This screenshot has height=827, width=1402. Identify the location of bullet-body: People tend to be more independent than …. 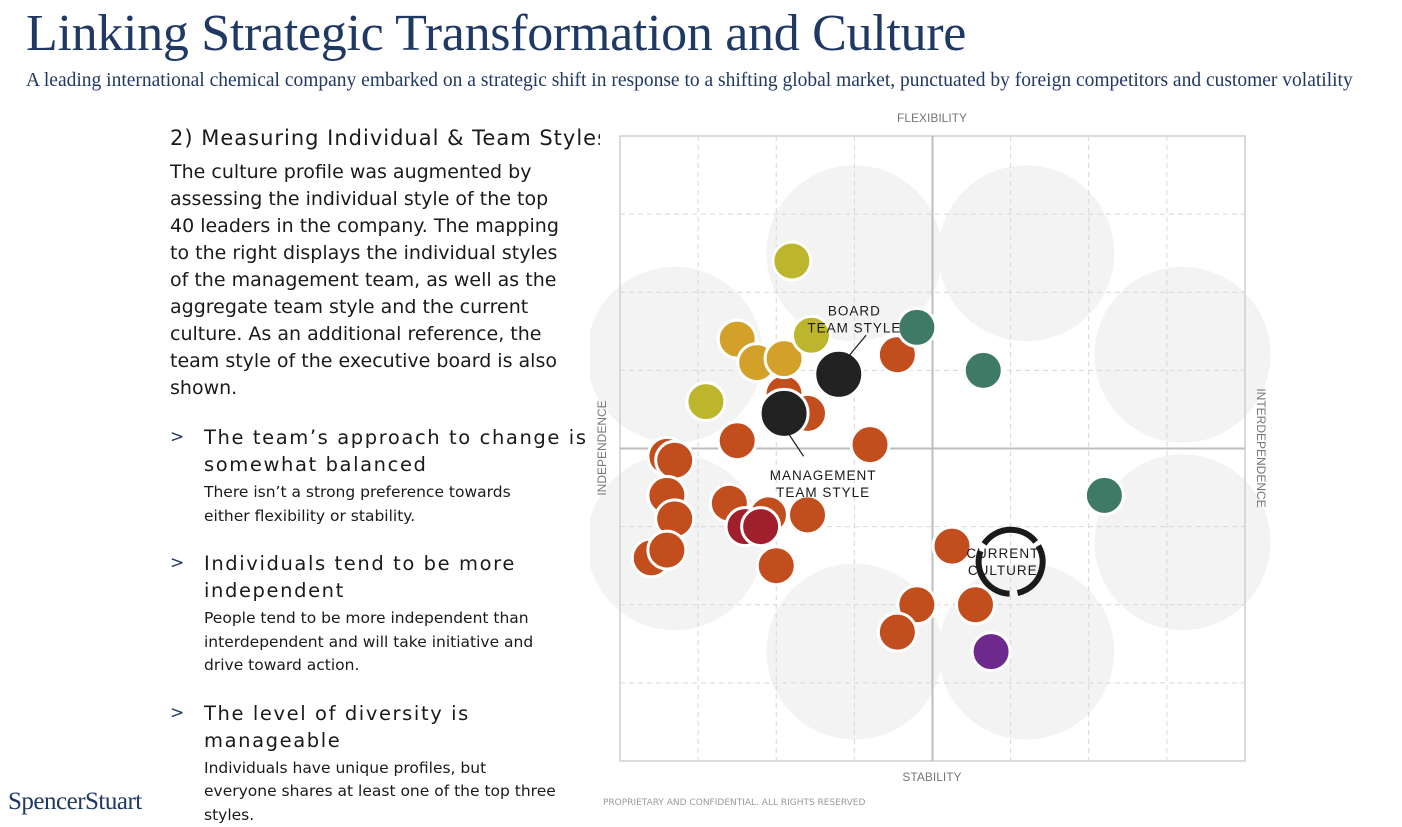
(402, 642).